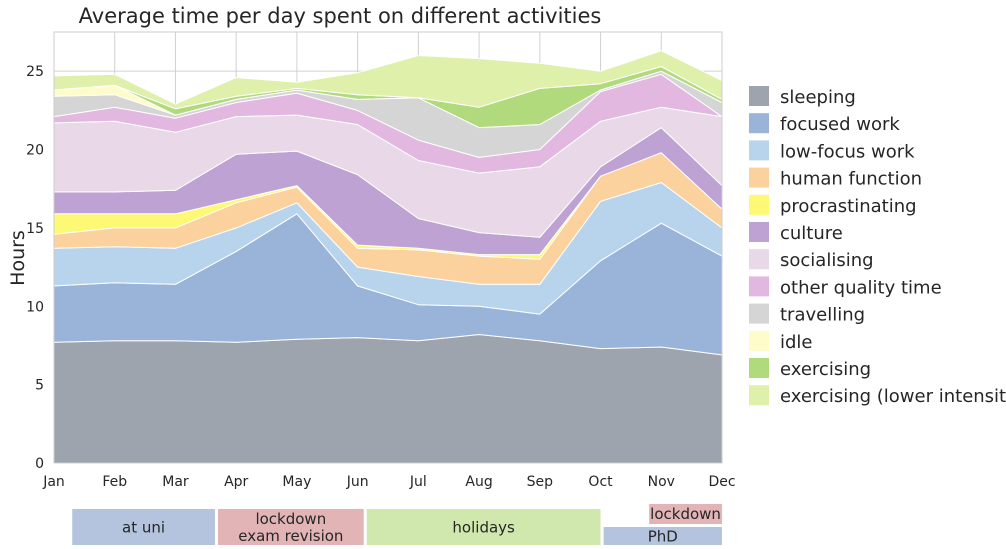 The image size is (1006, 549). Describe the element at coordinates (35, 307) in the screenshot. I see `y-tick-label: 10` at that location.